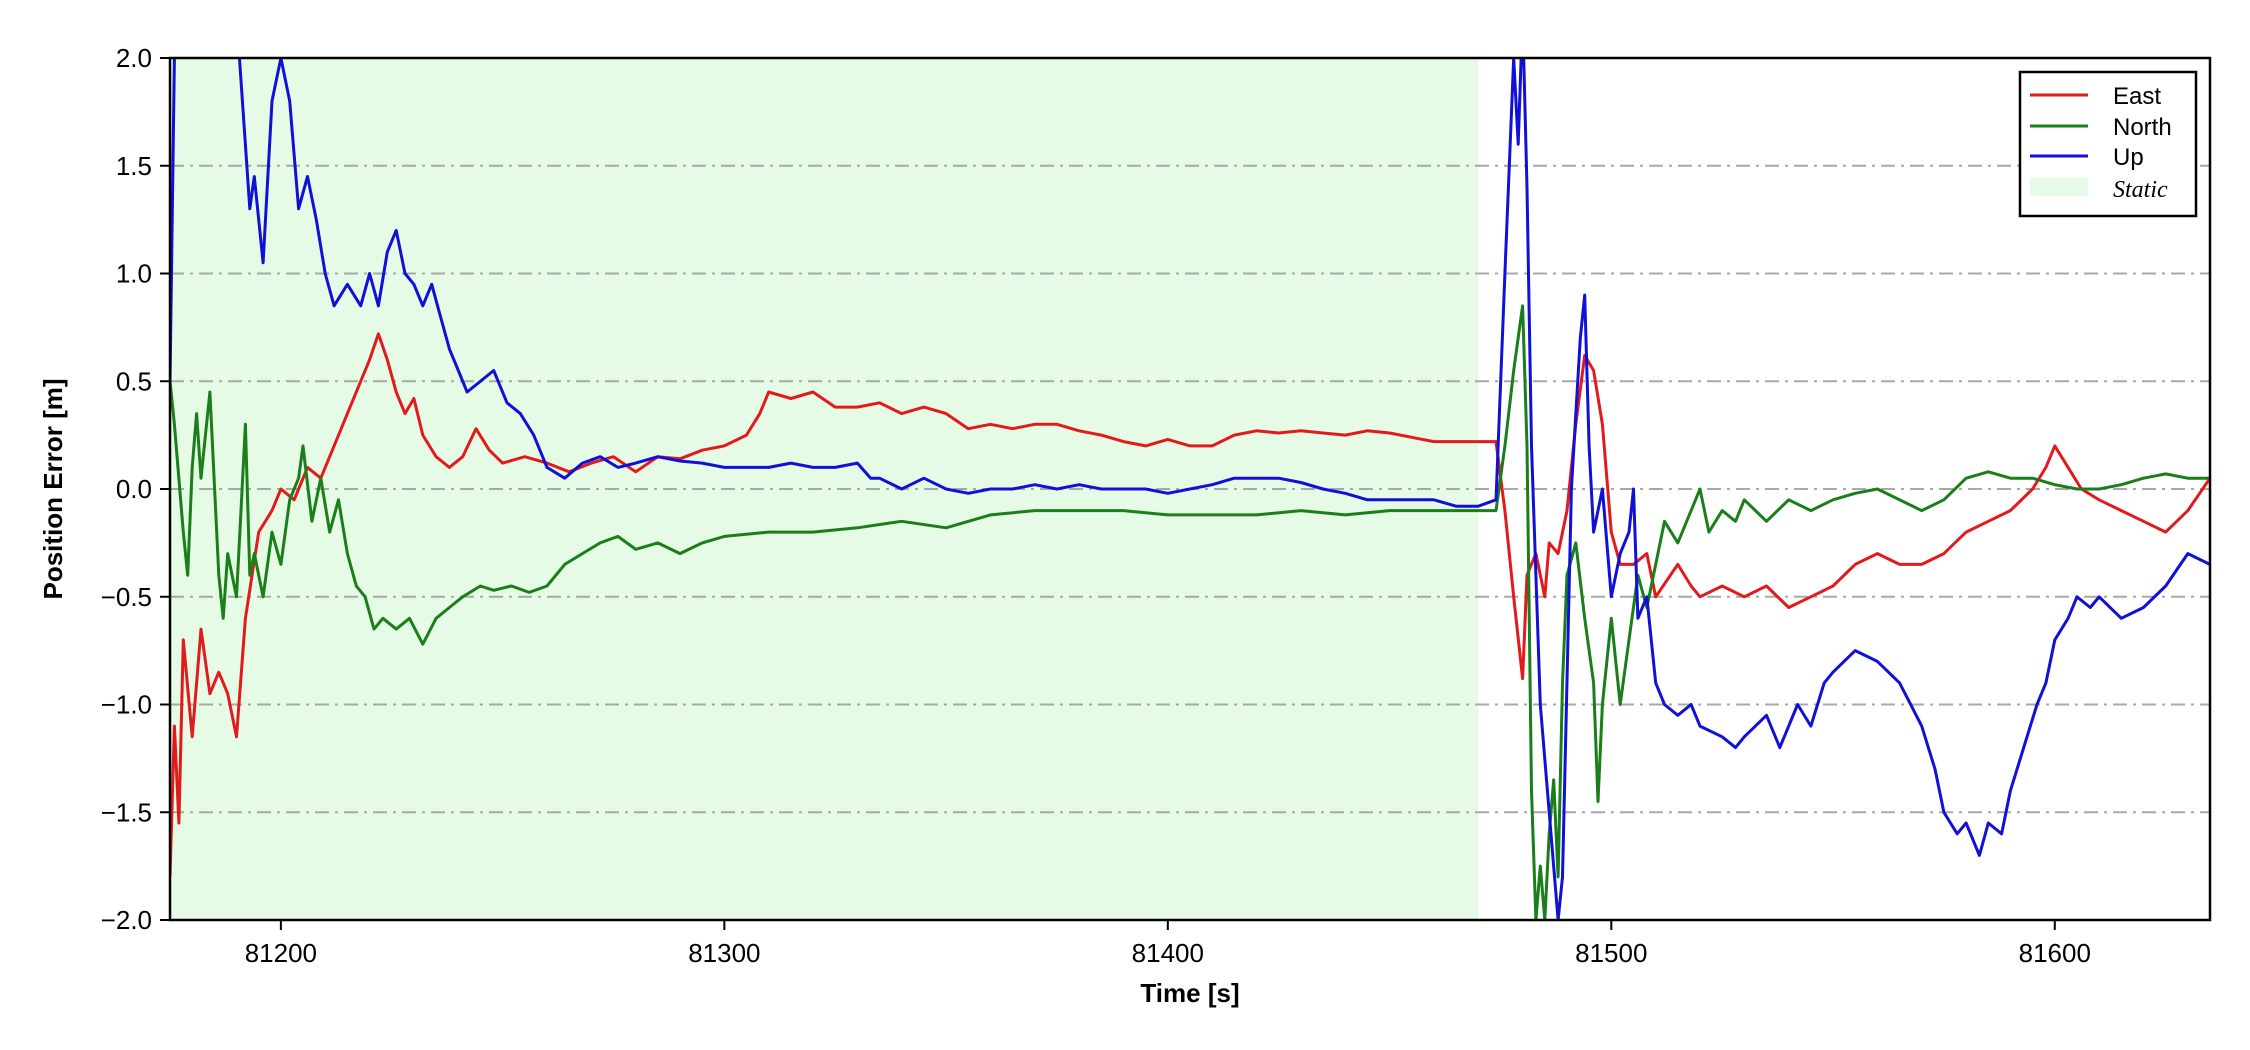 The height and width of the screenshot is (1050, 2250). What do you see at coordinates (724, 953) in the screenshot?
I see `x-tick-label: 81300` at bounding box center [724, 953].